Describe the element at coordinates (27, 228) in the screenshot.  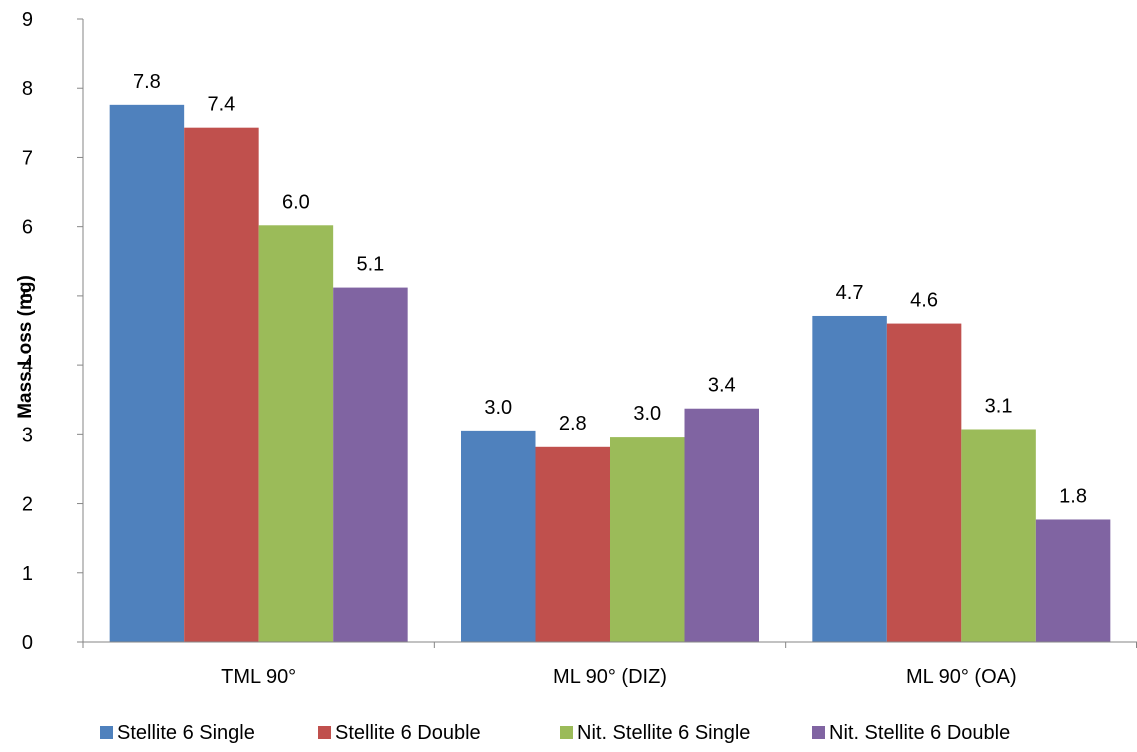
I see `y-tick-label: 6` at that location.